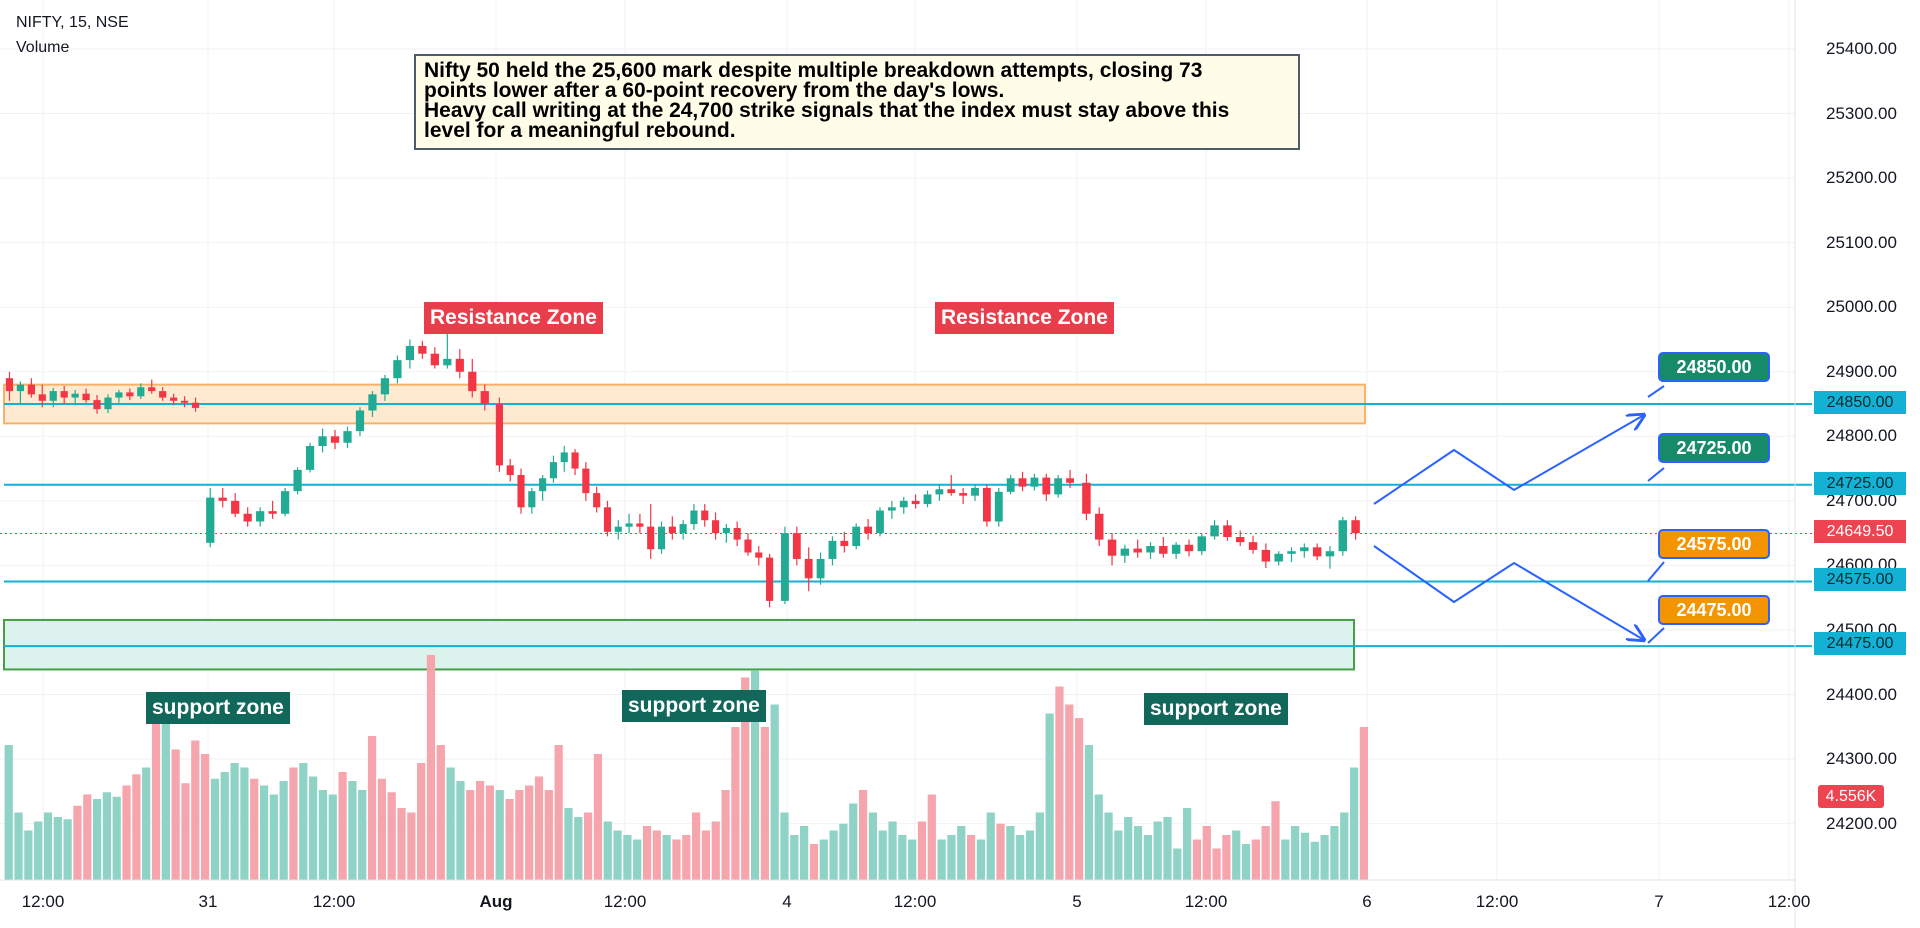  I want to click on price-tick-label: 25200.00, so click(1861, 178).